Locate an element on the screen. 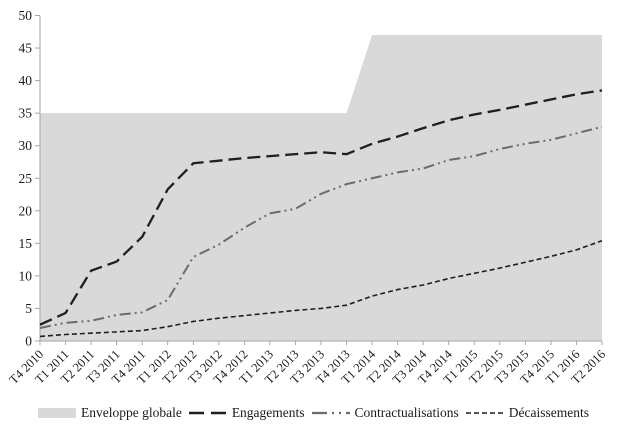  y-axis-tick-label: 15 is located at coordinates (26, 243).